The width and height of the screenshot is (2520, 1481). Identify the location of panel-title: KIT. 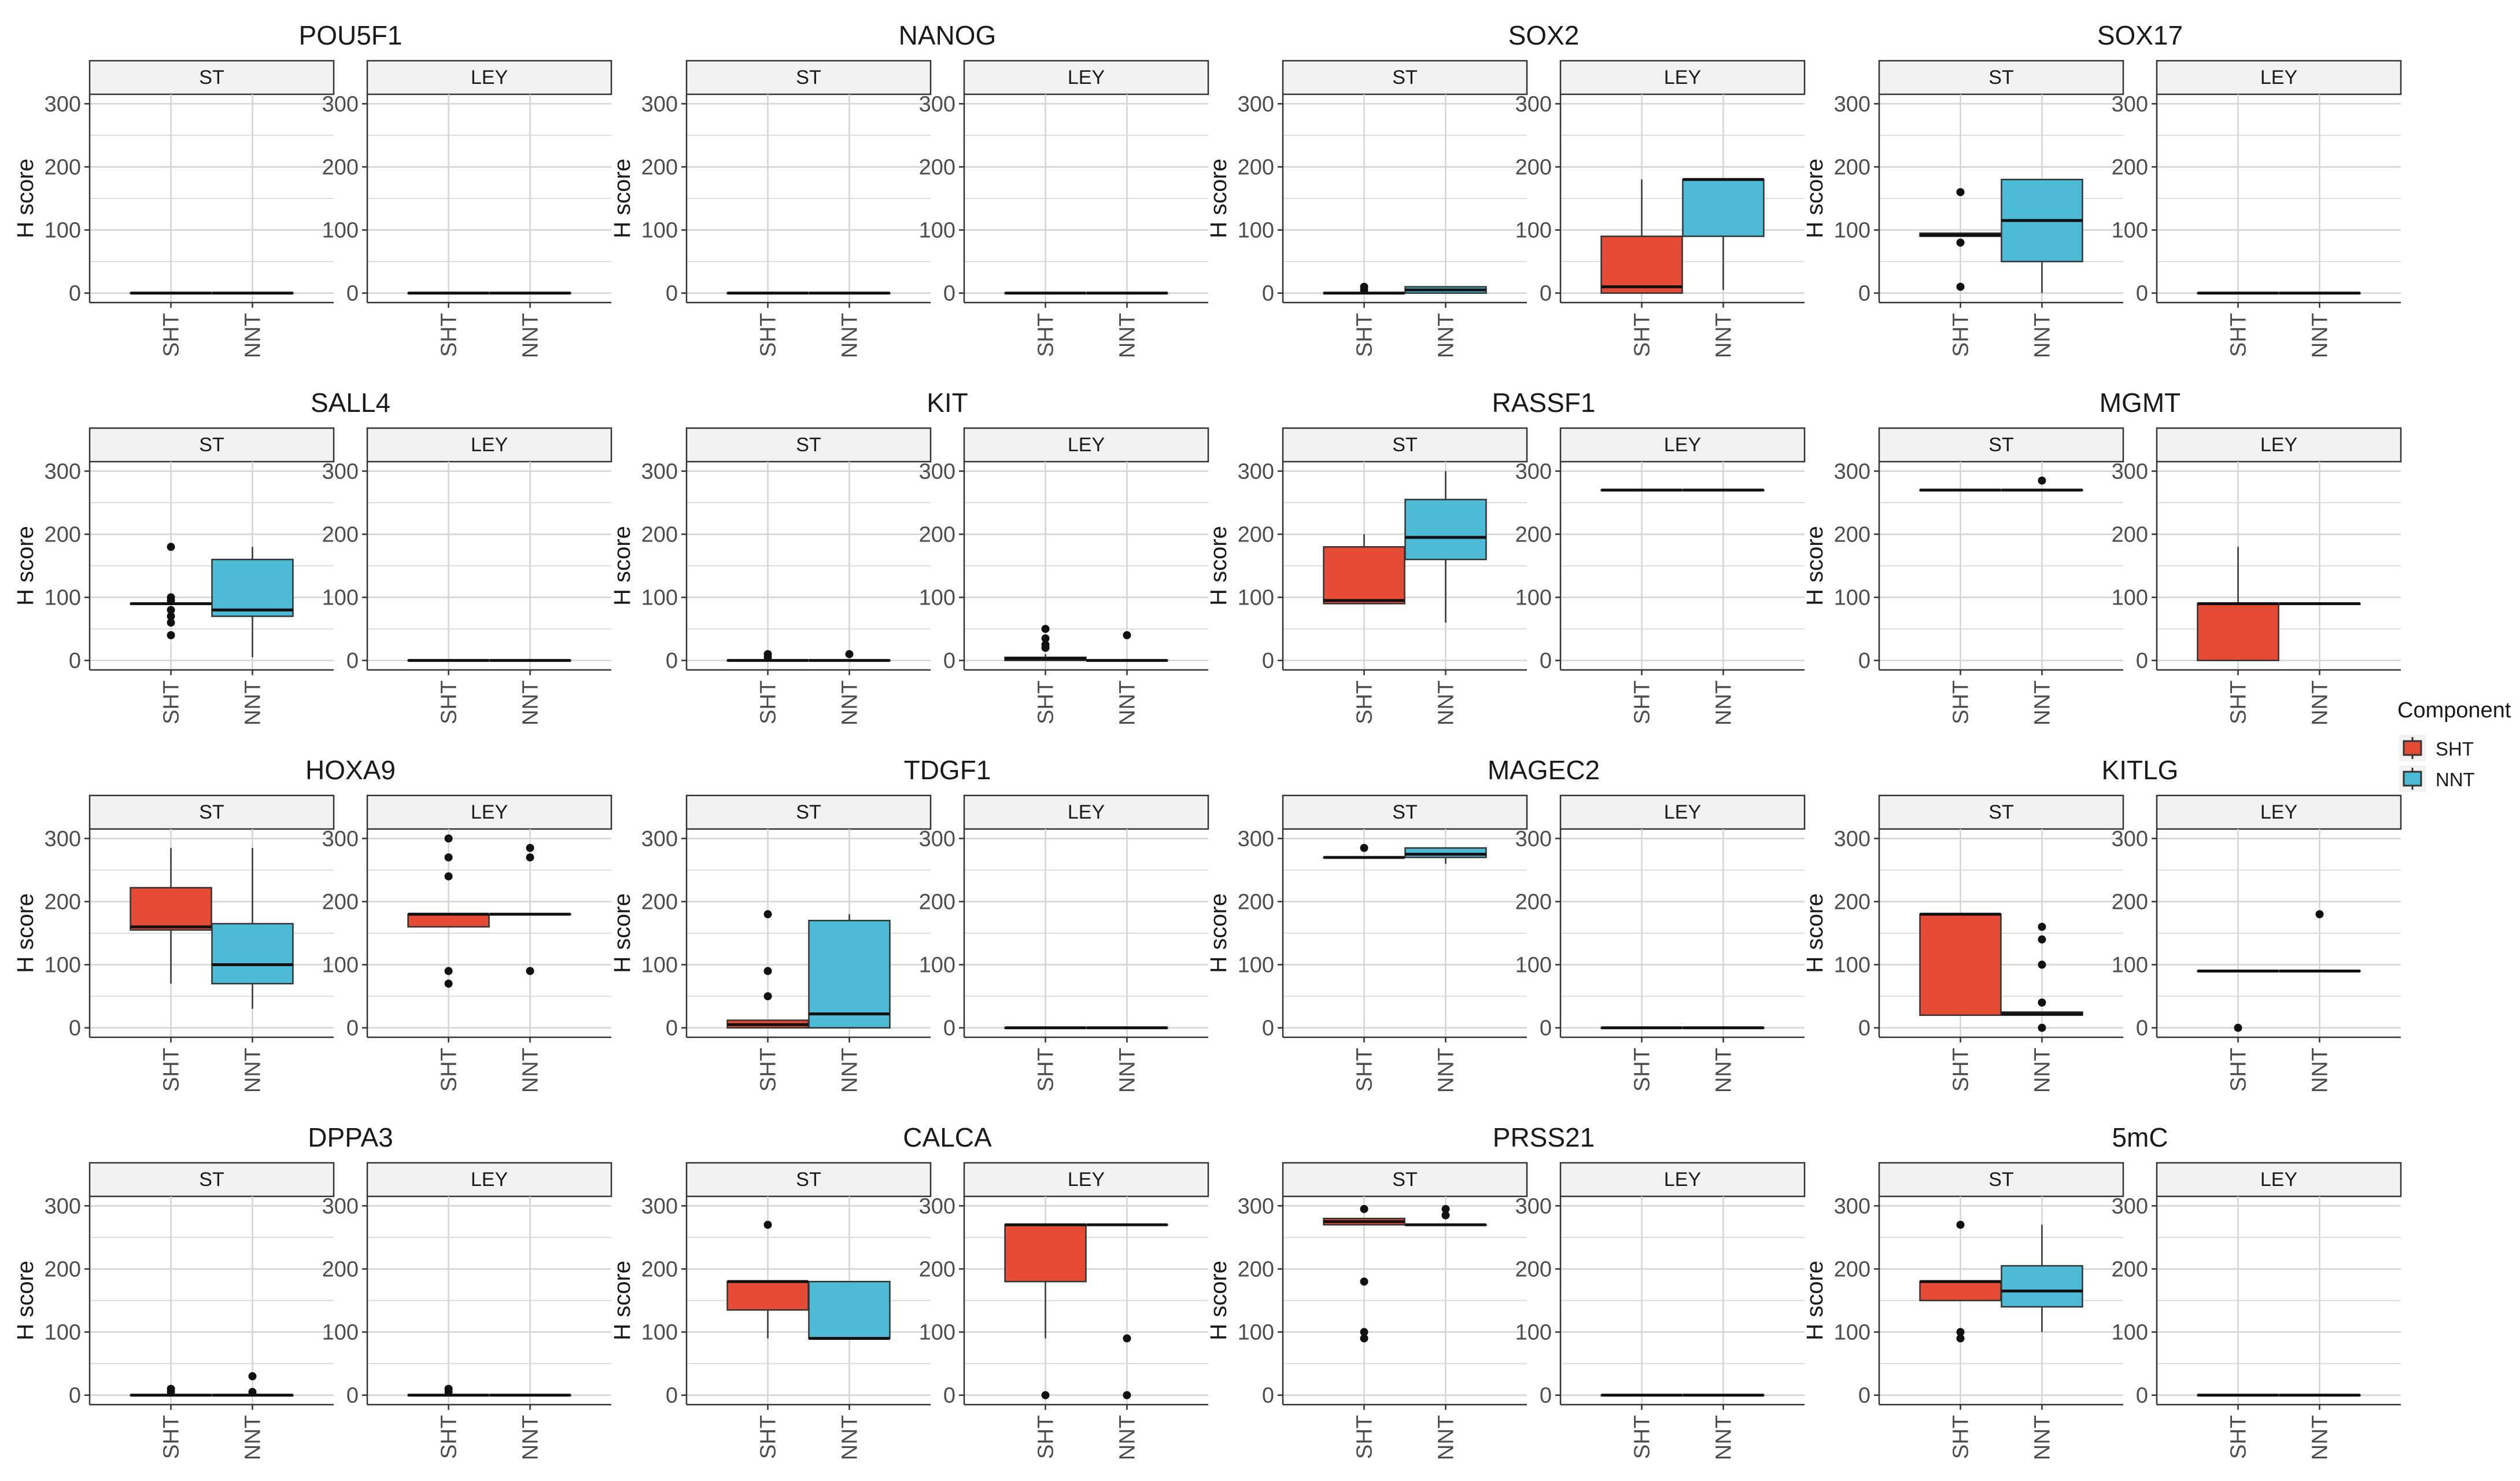
(948, 403).